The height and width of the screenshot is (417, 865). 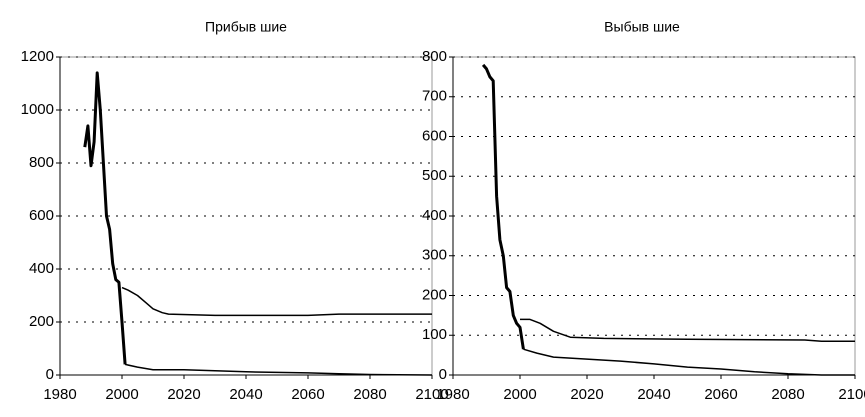 What do you see at coordinates (434, 96) in the screenshot?
I see `y-tick-label: 700` at bounding box center [434, 96].